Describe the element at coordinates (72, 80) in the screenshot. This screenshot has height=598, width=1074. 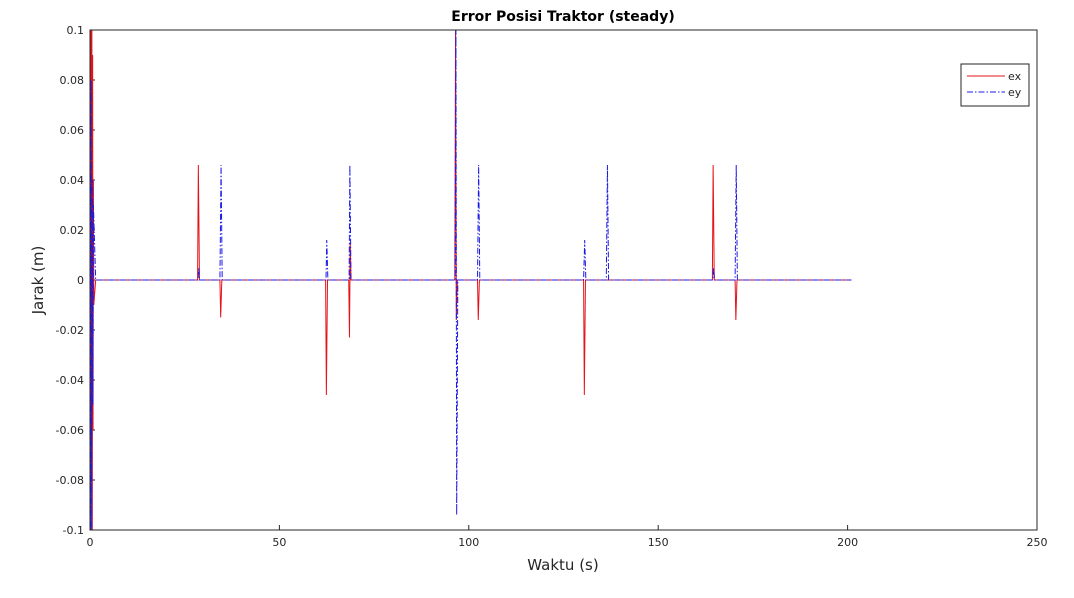
I see `y-tick-label: 0.08` at that location.